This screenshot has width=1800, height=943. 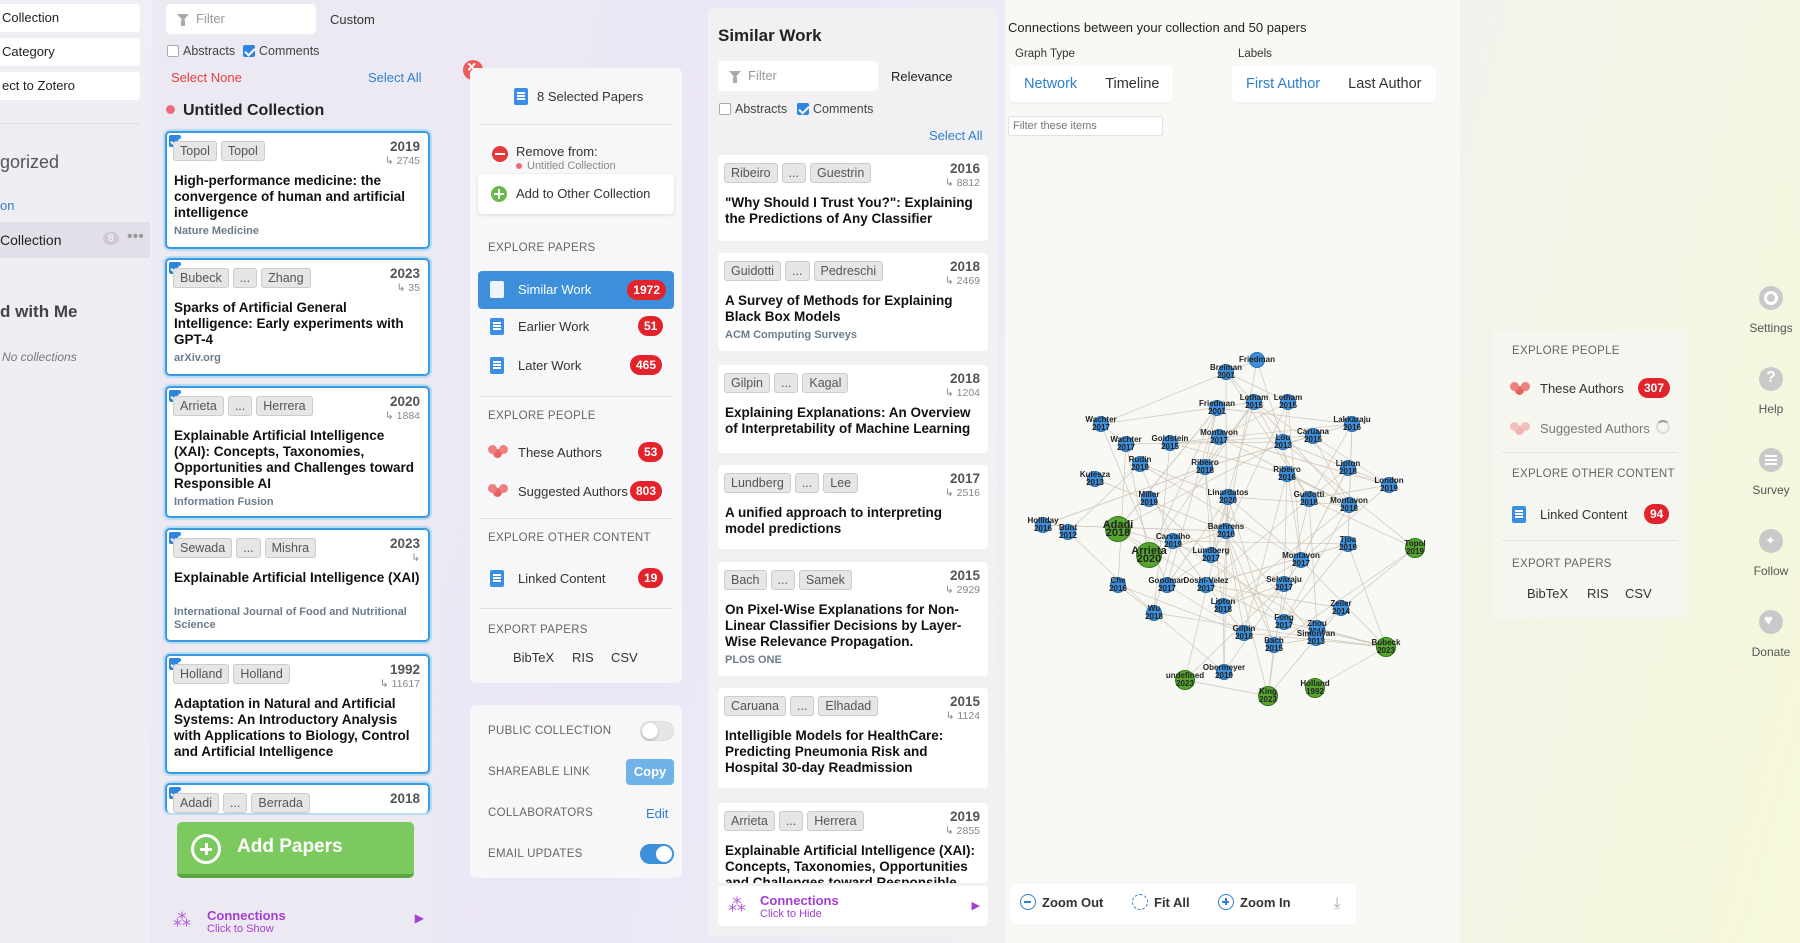 What do you see at coordinates (753, 271) in the screenshot?
I see `author-tag: Guidotti` at bounding box center [753, 271].